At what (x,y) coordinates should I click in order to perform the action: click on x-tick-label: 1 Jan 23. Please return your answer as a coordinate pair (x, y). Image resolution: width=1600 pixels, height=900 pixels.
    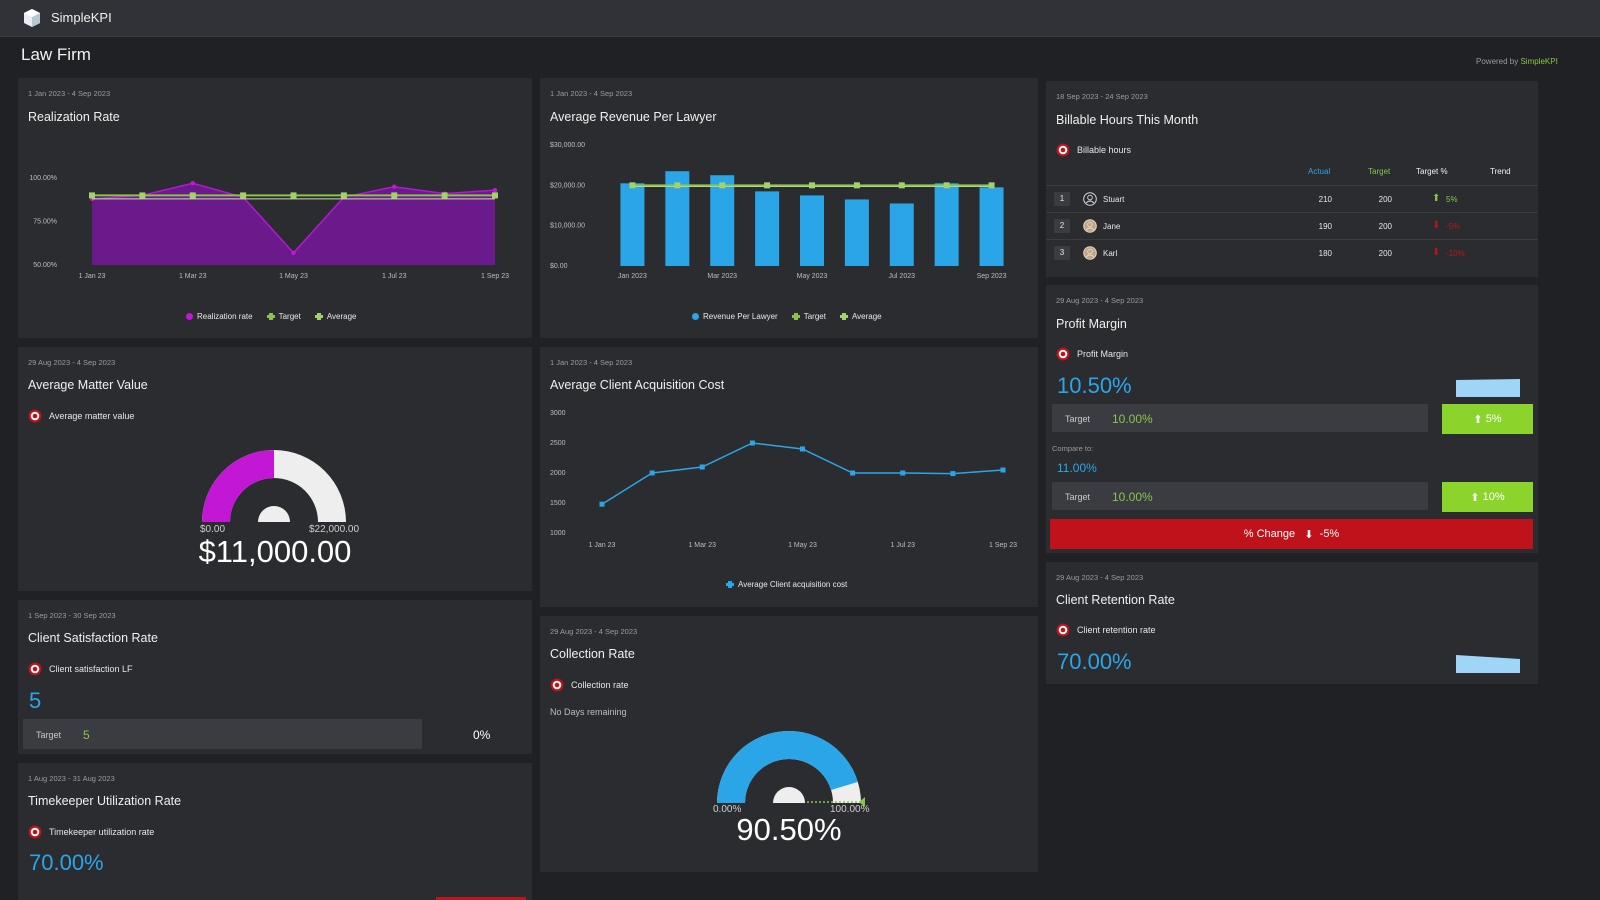
    Looking at the image, I should click on (92, 276).